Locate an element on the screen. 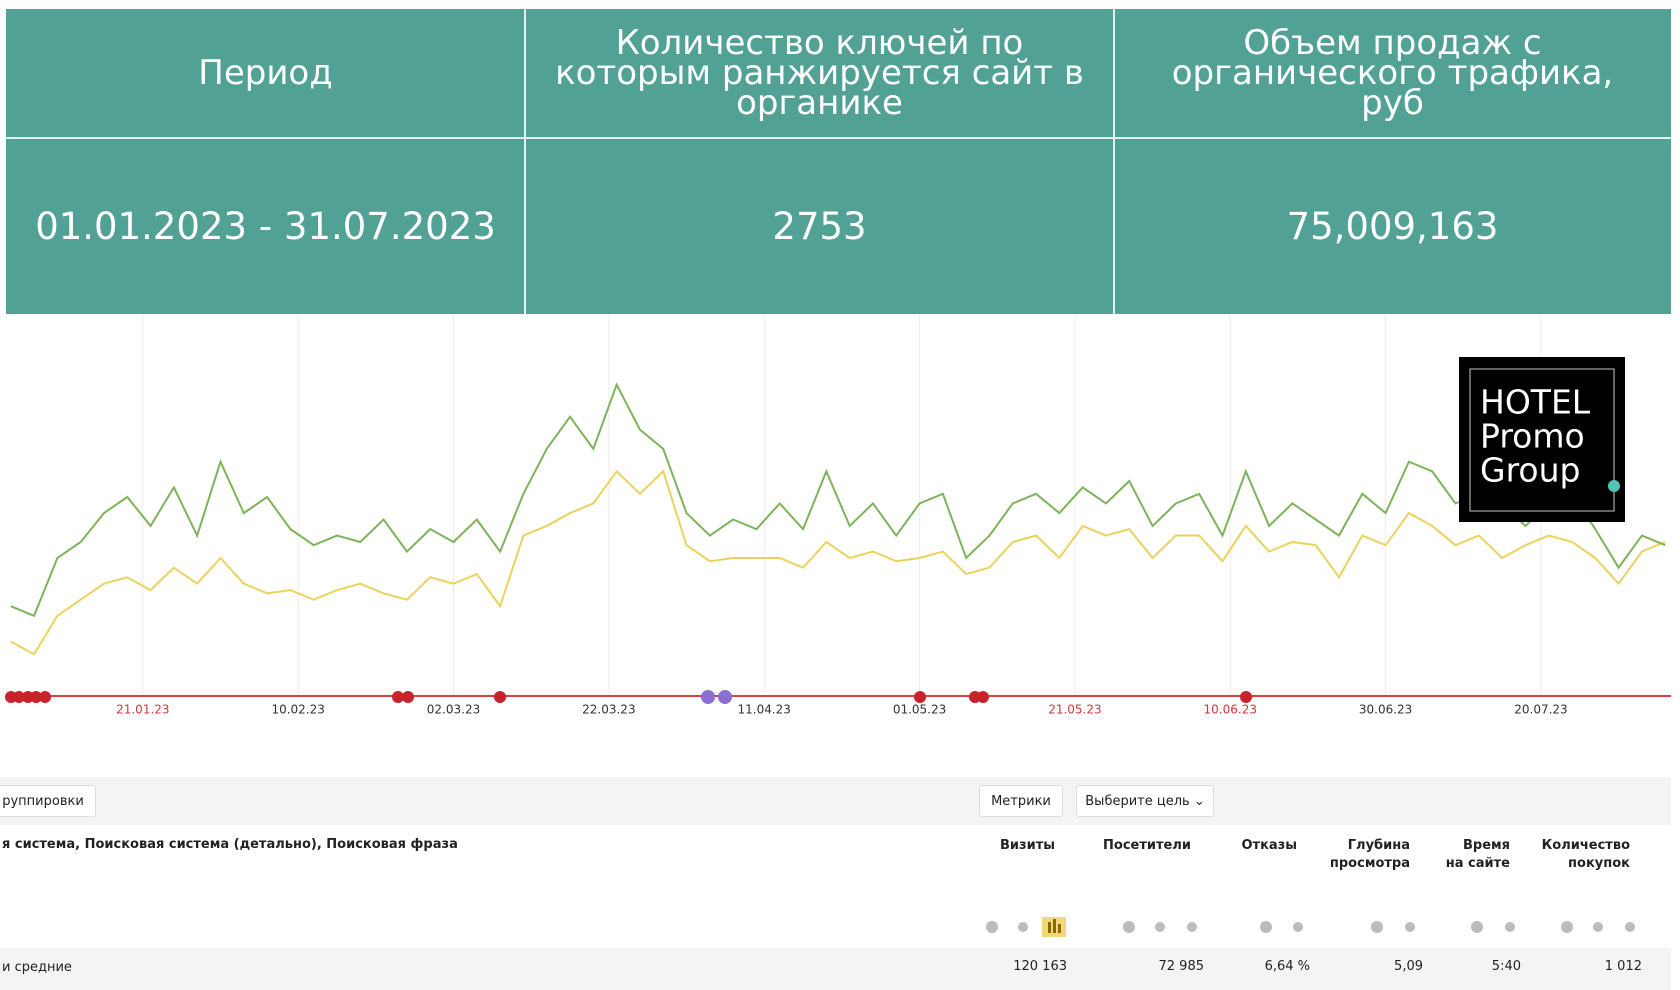  column-header-line: Визиты is located at coordinates (1027, 845).